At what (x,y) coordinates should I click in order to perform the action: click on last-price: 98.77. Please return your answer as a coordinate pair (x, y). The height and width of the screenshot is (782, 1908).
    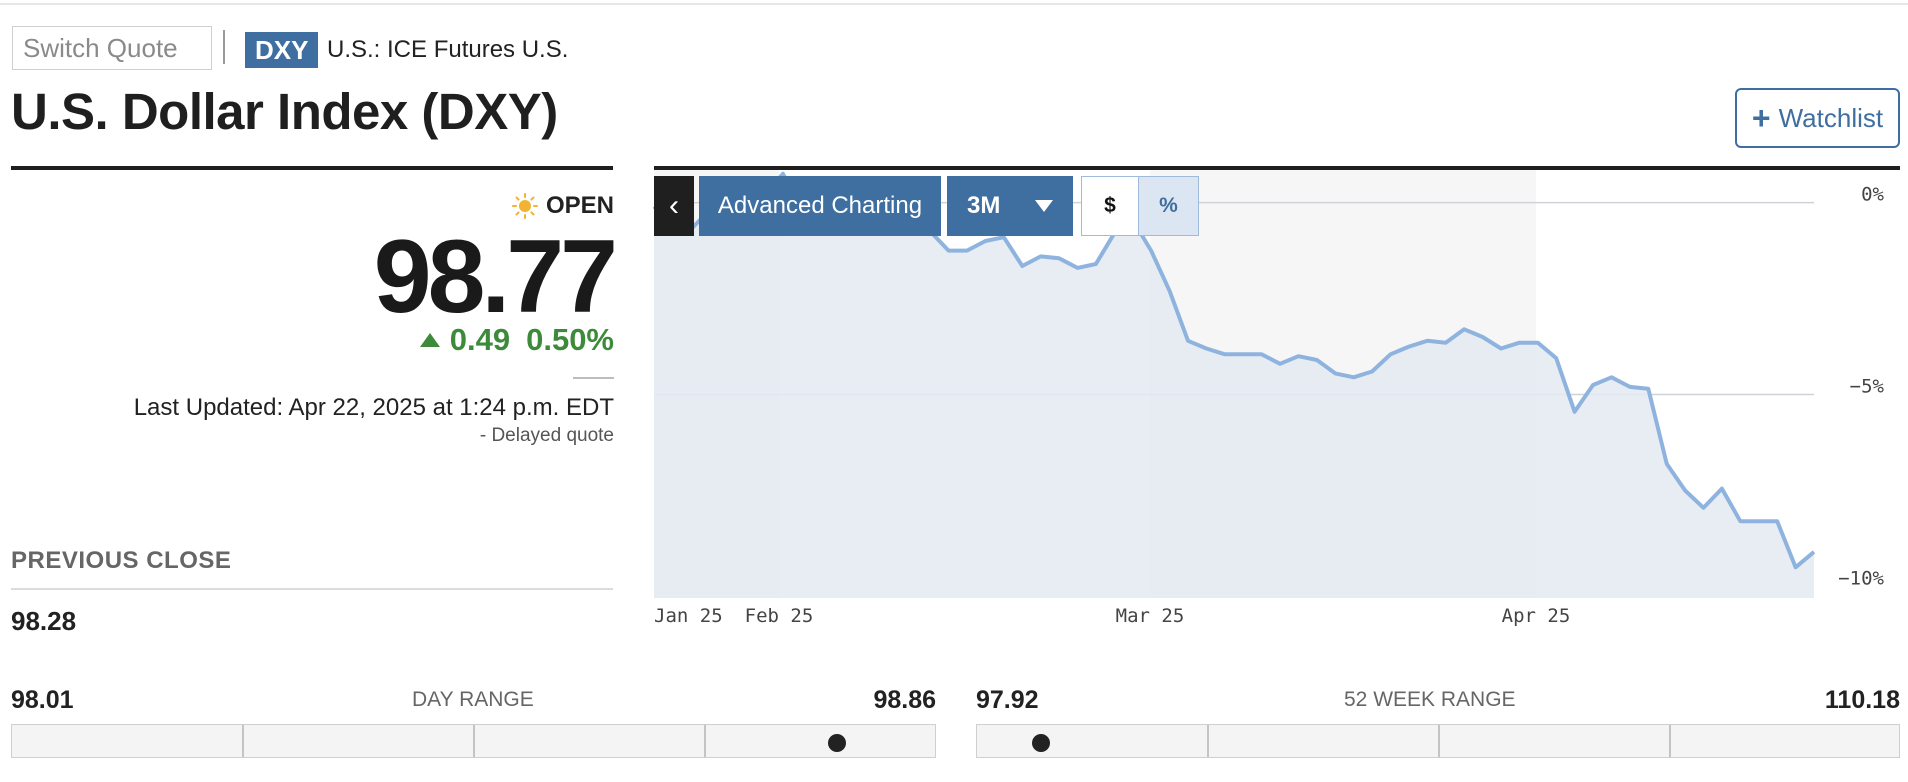
    Looking at the image, I should click on (495, 277).